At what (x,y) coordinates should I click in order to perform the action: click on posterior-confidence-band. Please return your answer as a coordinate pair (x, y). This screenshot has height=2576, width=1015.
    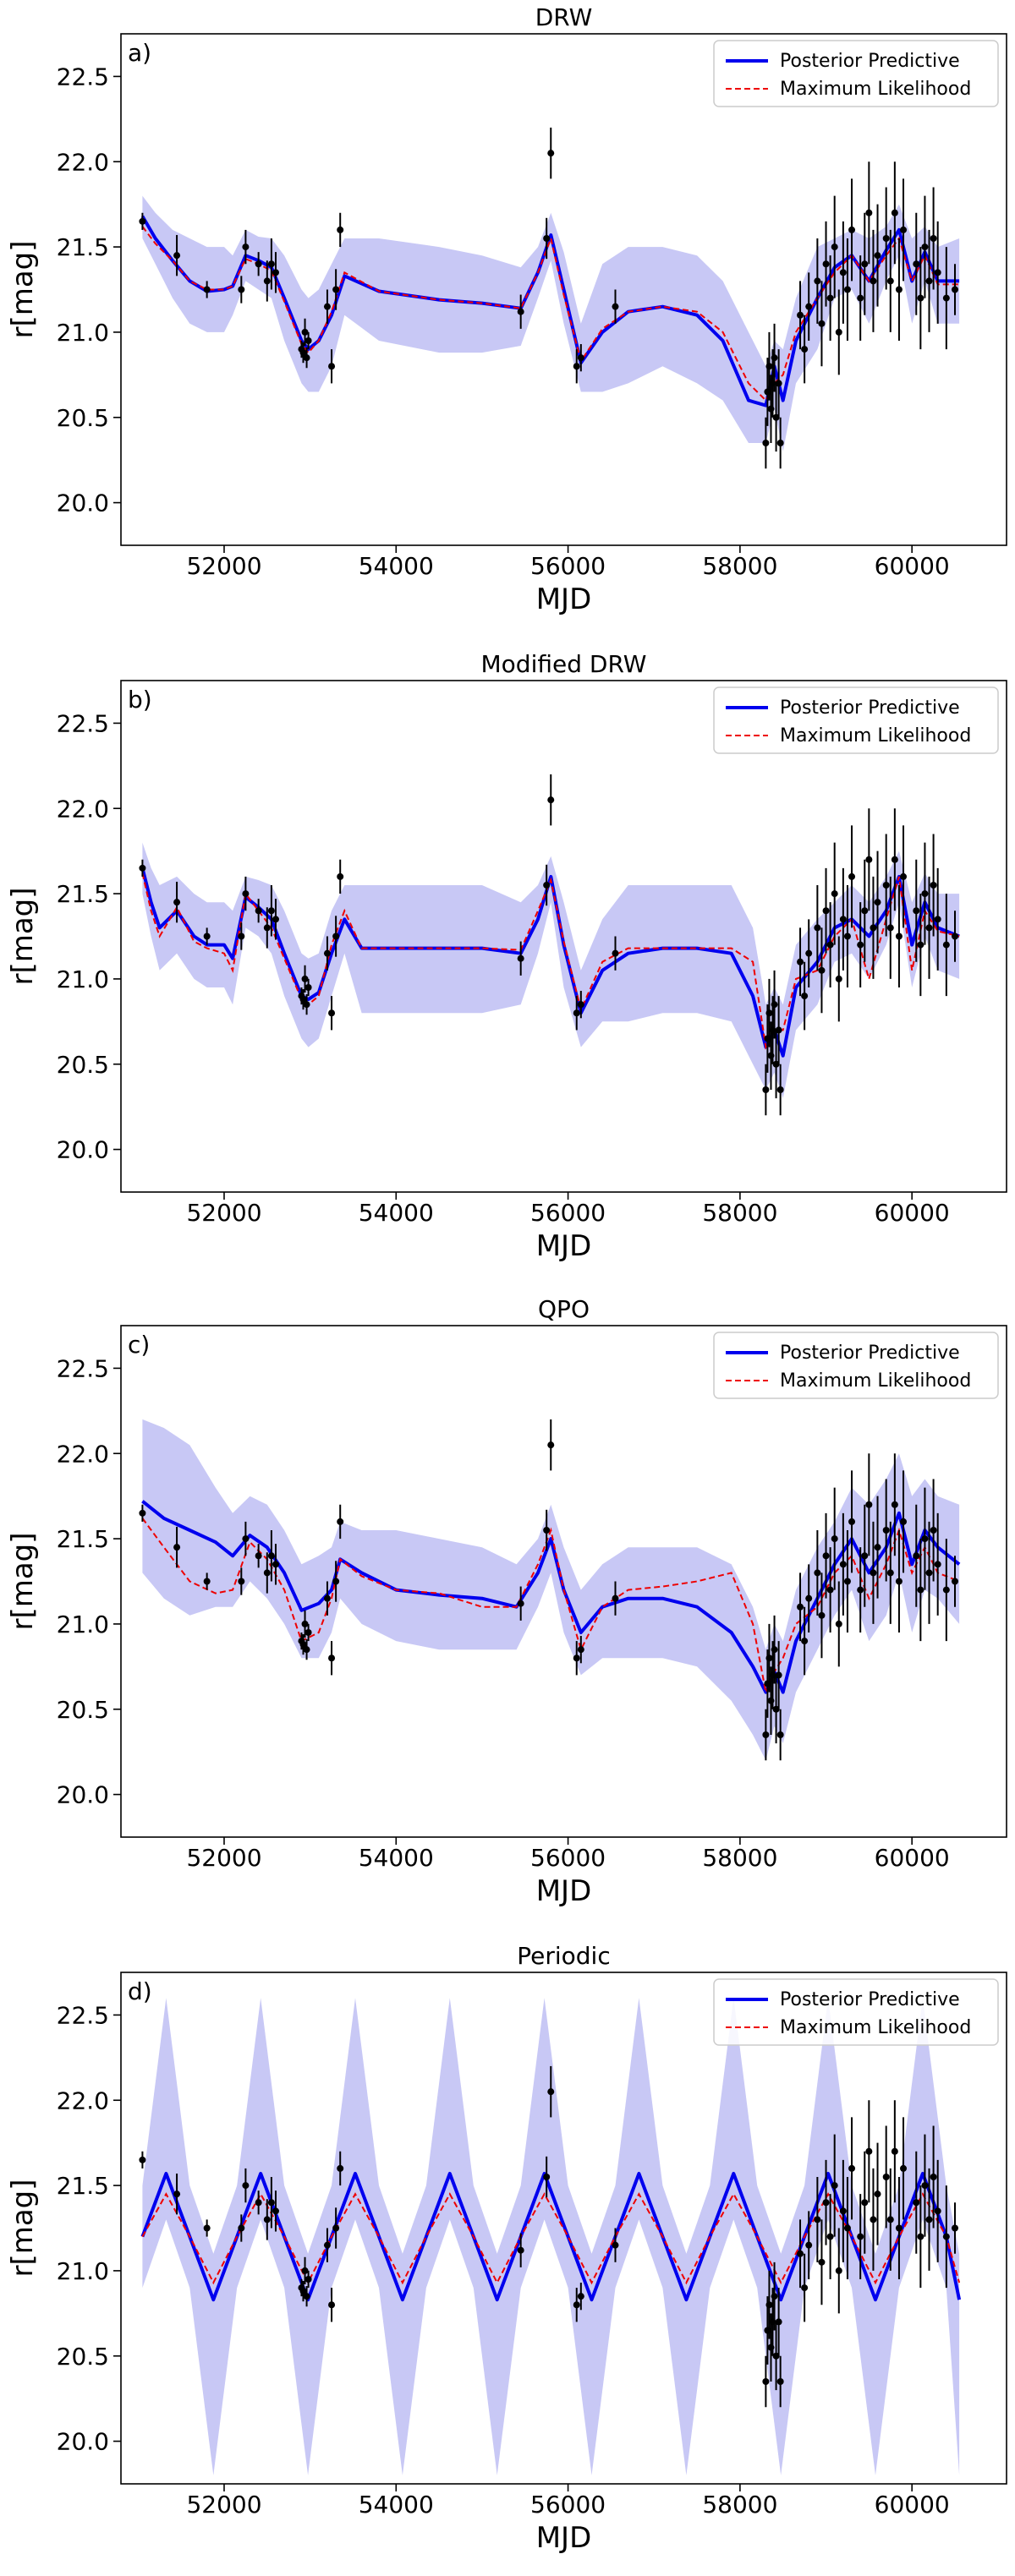
    Looking at the image, I should click on (551, 323).